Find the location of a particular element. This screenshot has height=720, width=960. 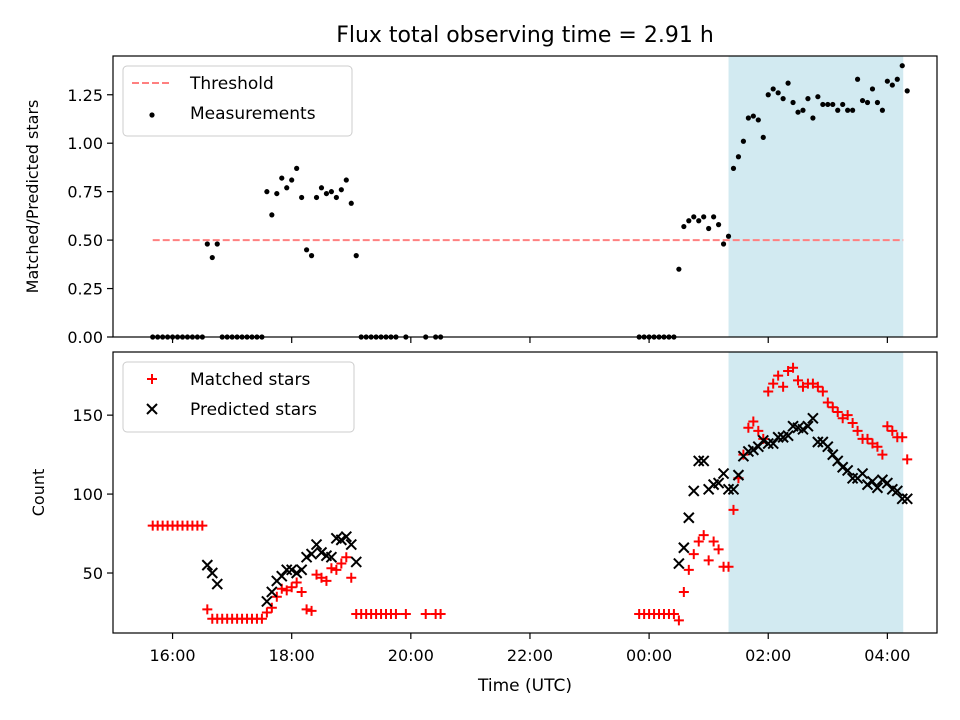

y-axis-label: Count is located at coordinates (38, 493).